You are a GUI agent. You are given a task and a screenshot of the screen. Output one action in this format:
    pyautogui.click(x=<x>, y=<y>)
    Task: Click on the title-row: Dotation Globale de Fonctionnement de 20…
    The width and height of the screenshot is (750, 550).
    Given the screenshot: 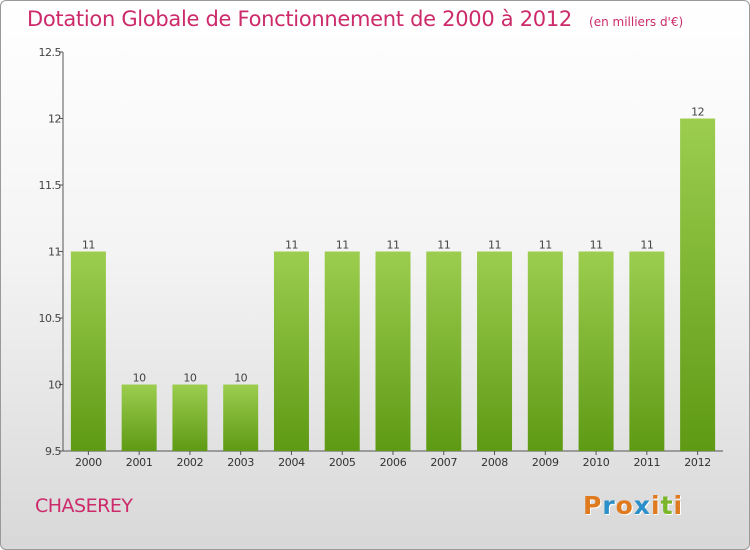 What is the action you would take?
    pyautogui.click(x=355, y=19)
    